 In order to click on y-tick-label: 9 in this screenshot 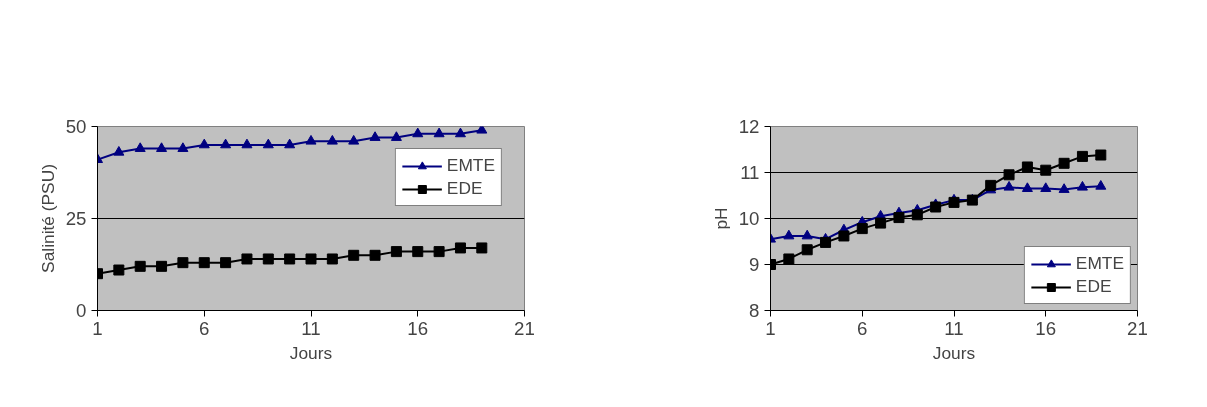, I will do `click(754, 264)`.